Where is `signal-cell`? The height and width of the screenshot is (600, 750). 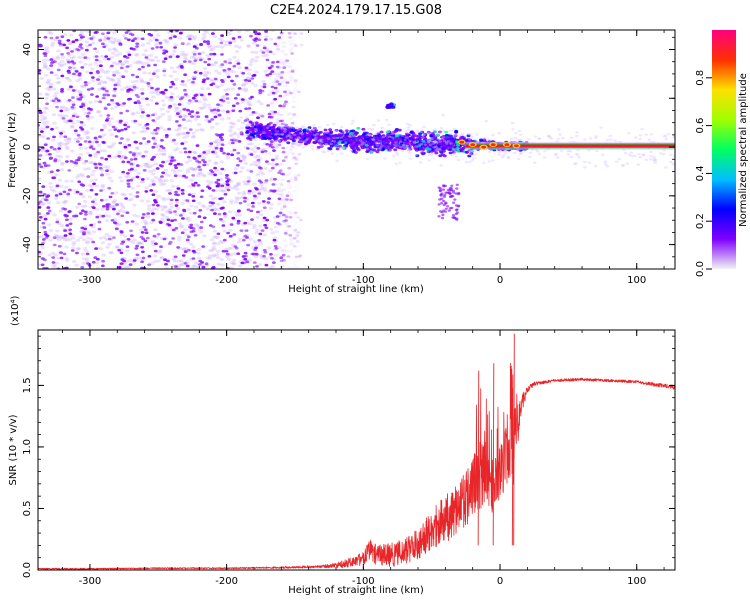
signal-cell is located at coordinates (320, 132).